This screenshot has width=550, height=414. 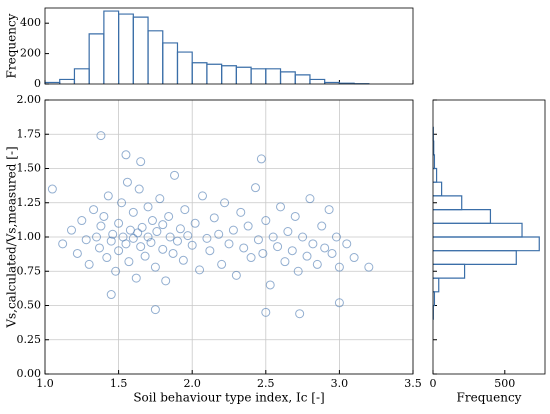 I want to click on y-tick-label: 400, so click(x=30, y=22).